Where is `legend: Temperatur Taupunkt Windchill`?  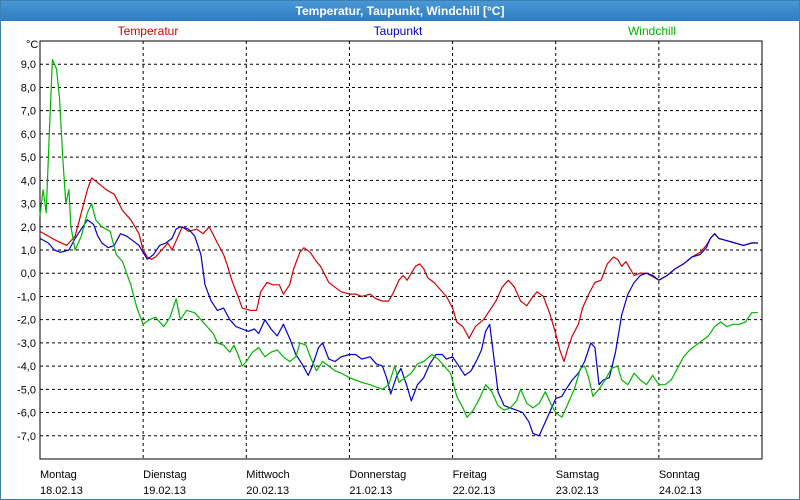 legend: Temperatur Taupunkt Windchill is located at coordinates (397, 31).